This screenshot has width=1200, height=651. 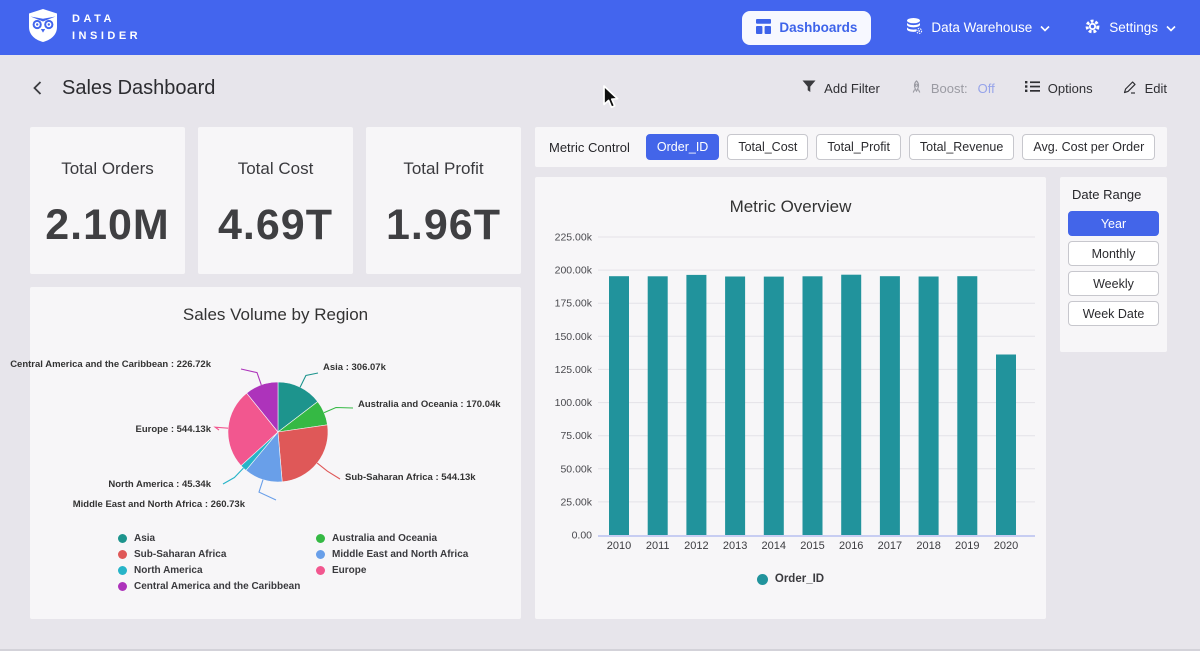 I want to click on bar-2013, so click(x=735, y=406).